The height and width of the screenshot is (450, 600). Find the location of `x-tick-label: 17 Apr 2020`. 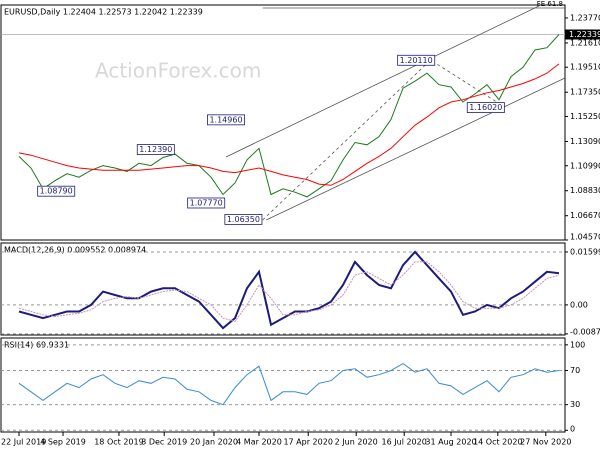

x-tick-label: 17 Apr 2020 is located at coordinates (307, 442).